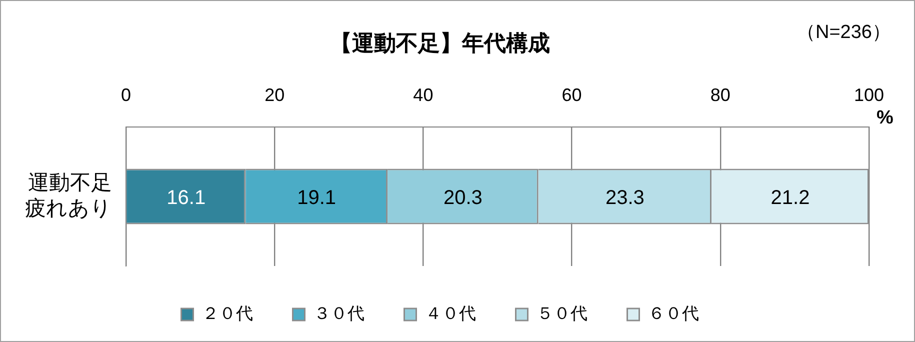  I want to click on x-tick-label: 60, so click(572, 95).